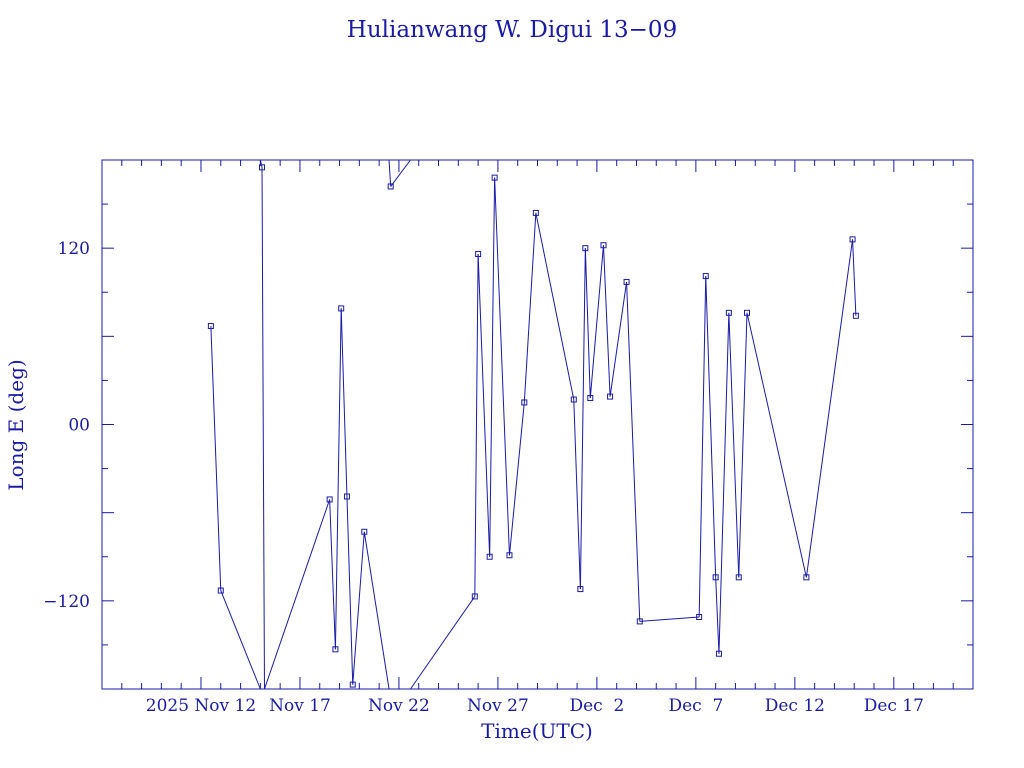 This screenshot has width=1024, height=768. I want to click on chart-title: Hulianwang W. Digui 13−09, so click(512, 30).